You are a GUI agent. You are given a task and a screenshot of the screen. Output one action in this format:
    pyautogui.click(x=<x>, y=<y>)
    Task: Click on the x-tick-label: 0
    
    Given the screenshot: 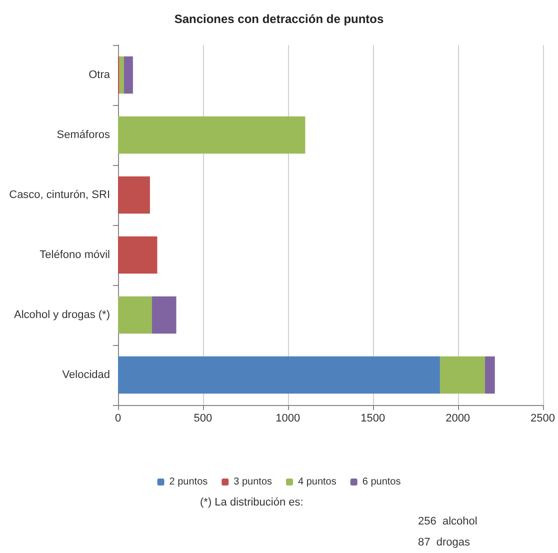 What is the action you would take?
    pyautogui.click(x=118, y=418)
    